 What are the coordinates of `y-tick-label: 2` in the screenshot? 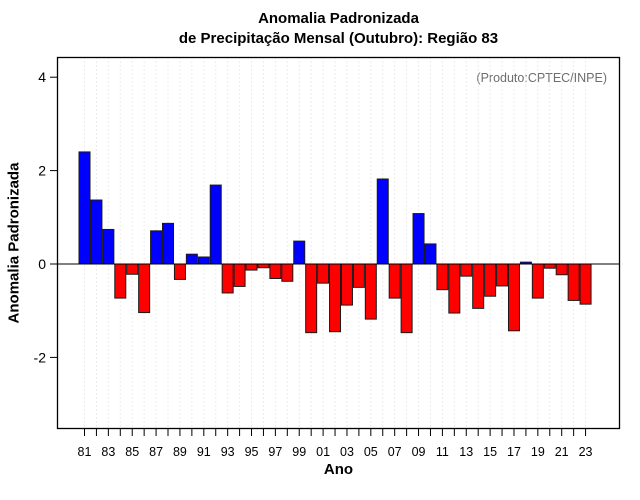 It's located at (42, 171).